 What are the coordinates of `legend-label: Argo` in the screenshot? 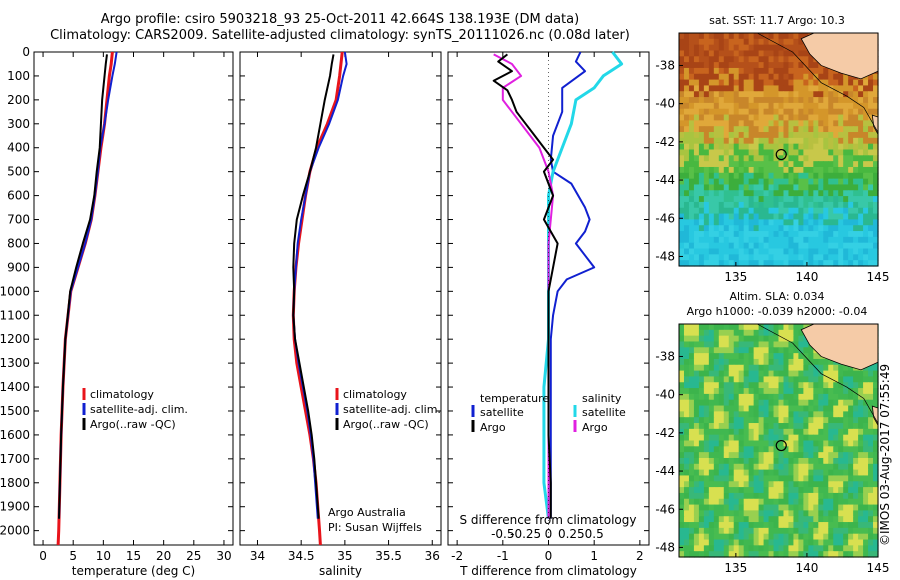 It's located at (595, 427).